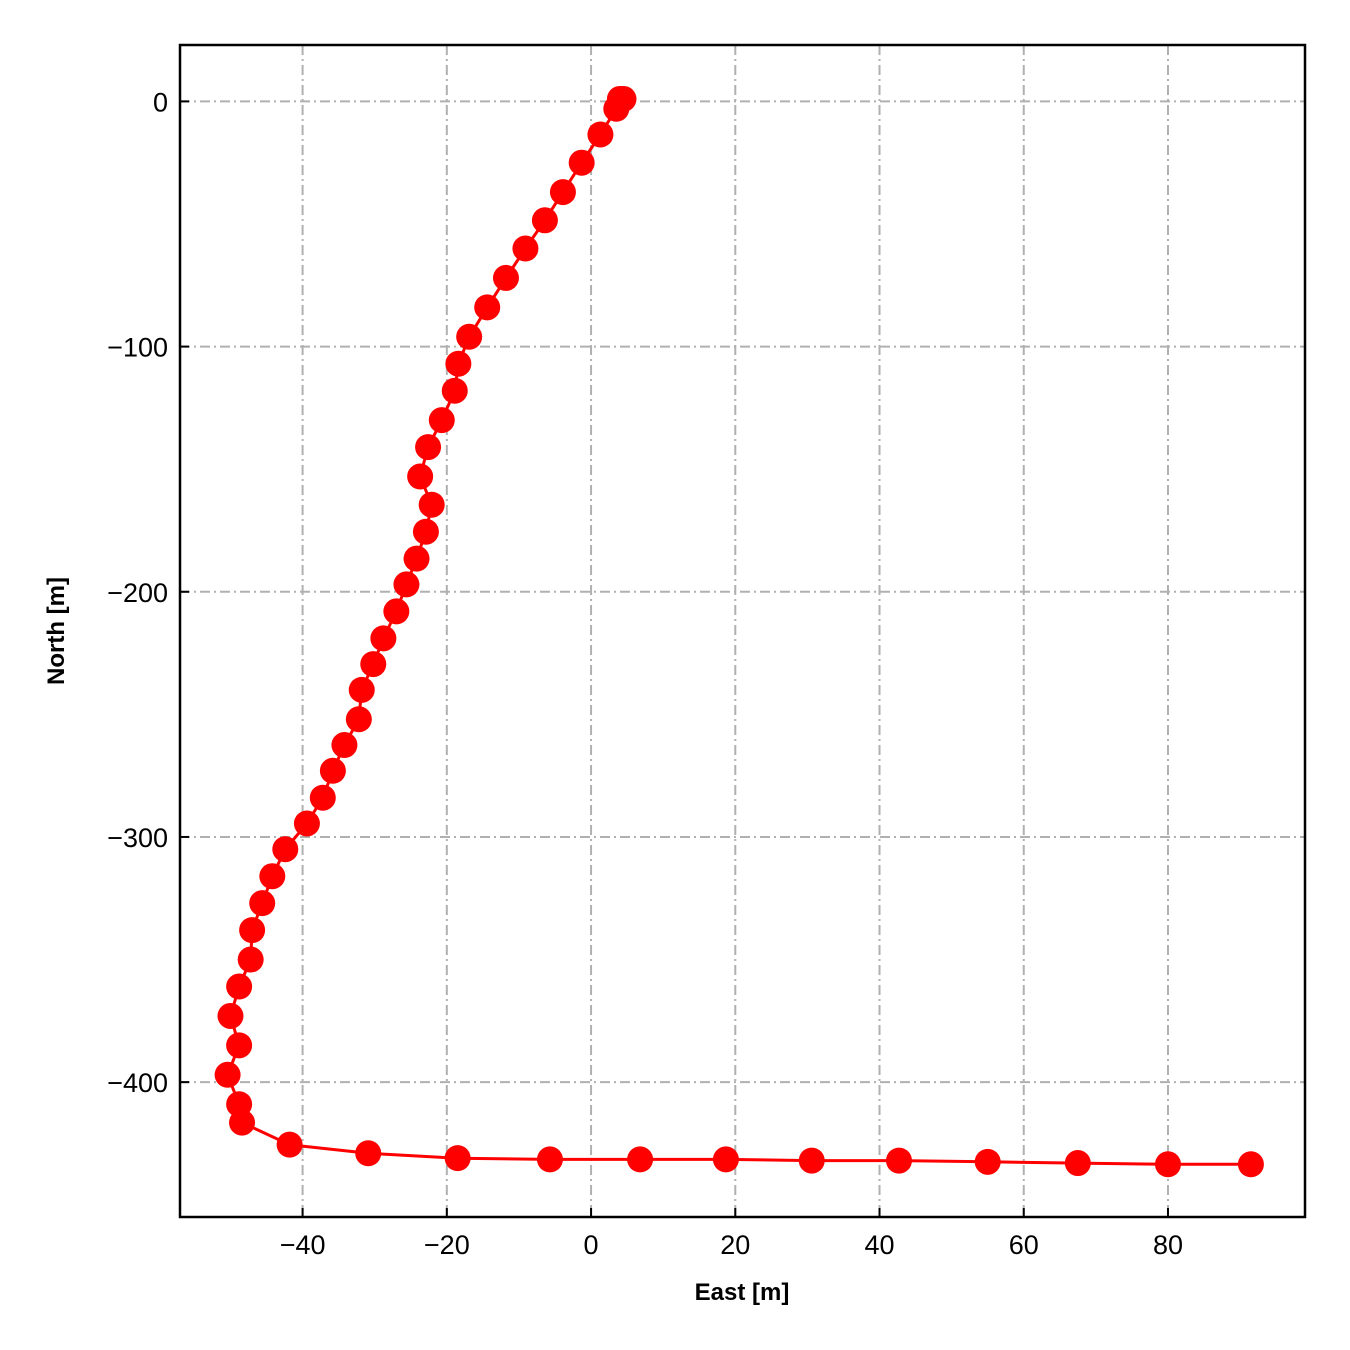 Image resolution: width=1350 pixels, height=1350 pixels. What do you see at coordinates (742, 1292) in the screenshot?
I see `x-axis-label: East [m]` at bounding box center [742, 1292].